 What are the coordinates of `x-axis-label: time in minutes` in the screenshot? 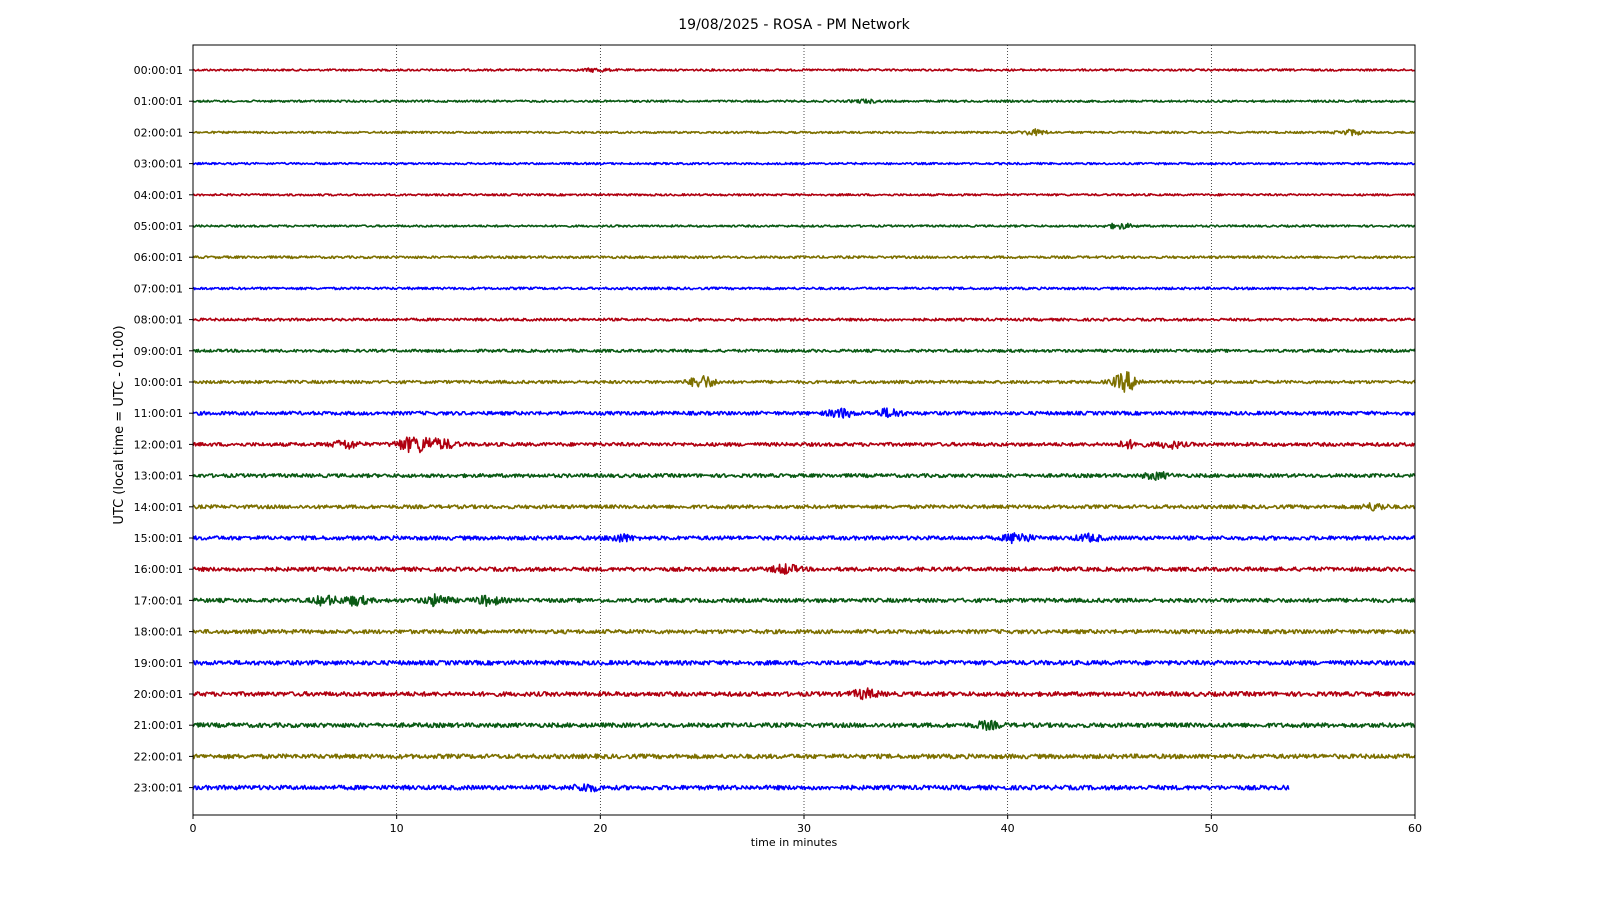 It's located at (794, 842).